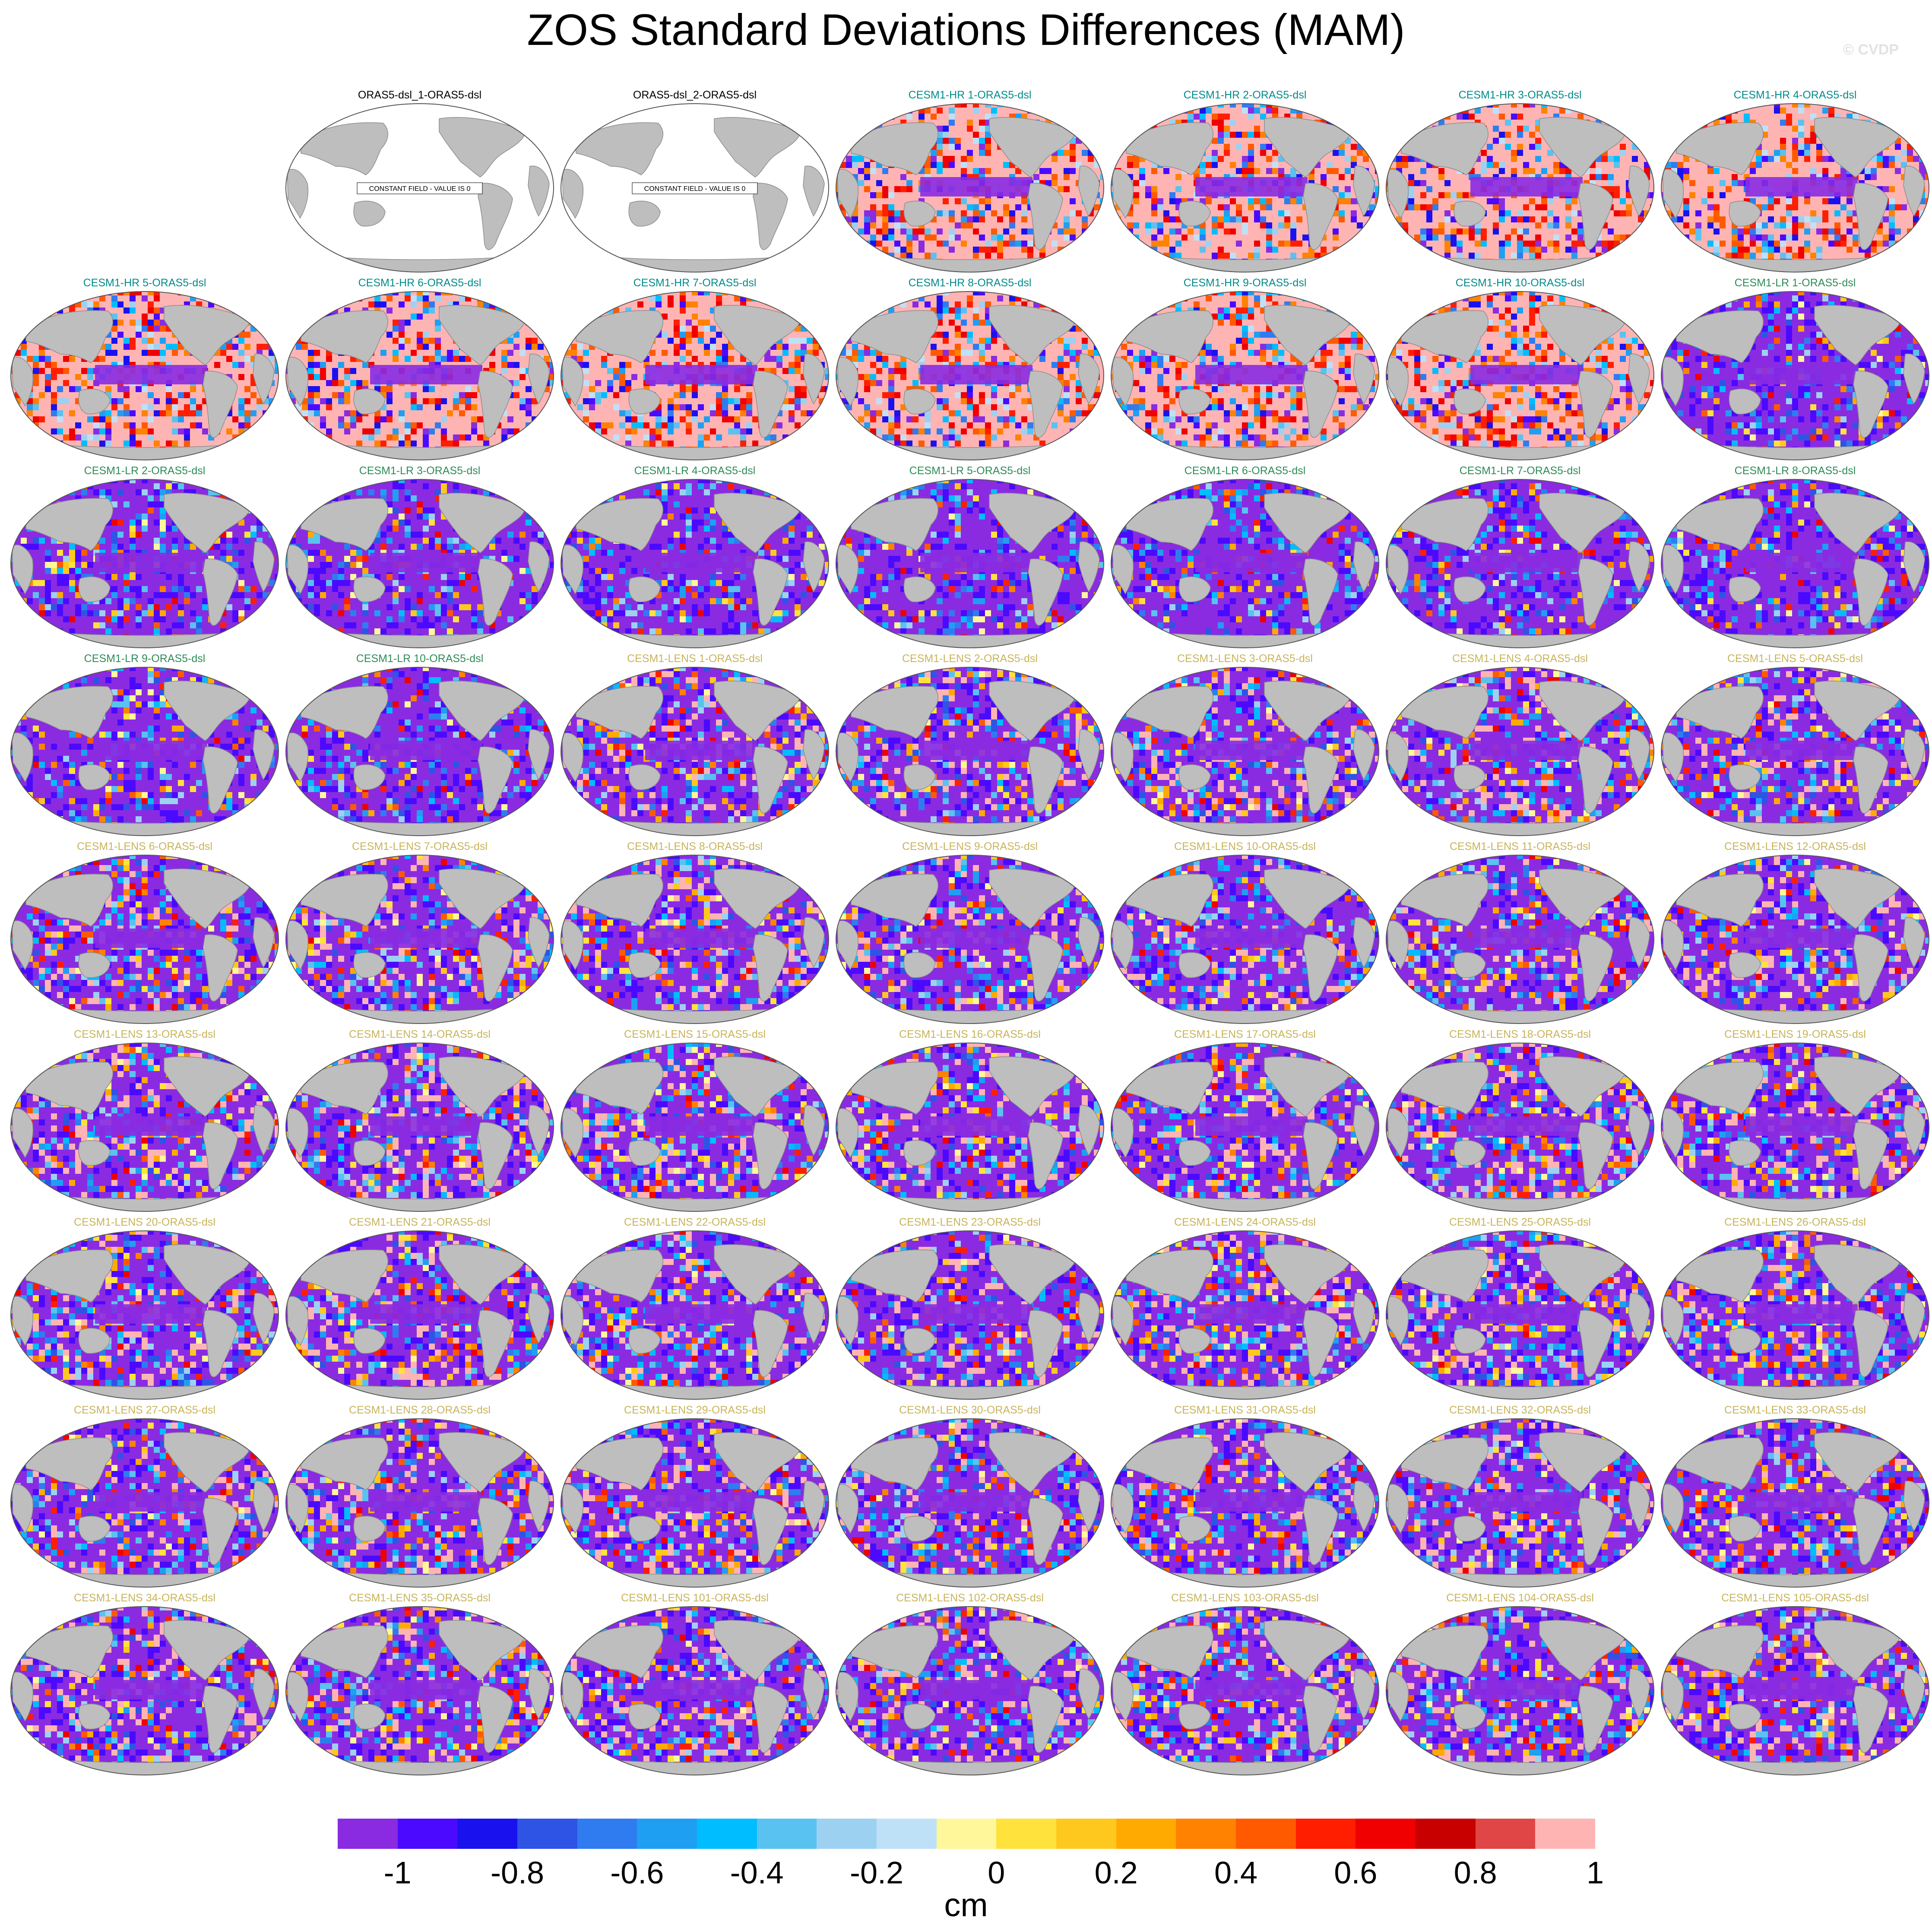 This screenshot has height=1924, width=1932. I want to click on panel-title: CESM1-LR 1-ORAS5-dsl, so click(1795, 282).